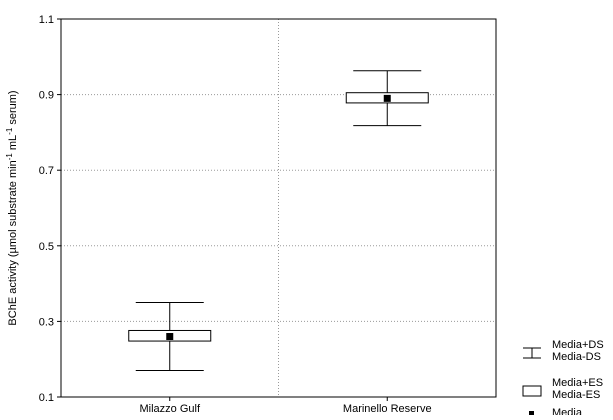  I want to click on legend-label-2-0: Media, so click(567, 411).